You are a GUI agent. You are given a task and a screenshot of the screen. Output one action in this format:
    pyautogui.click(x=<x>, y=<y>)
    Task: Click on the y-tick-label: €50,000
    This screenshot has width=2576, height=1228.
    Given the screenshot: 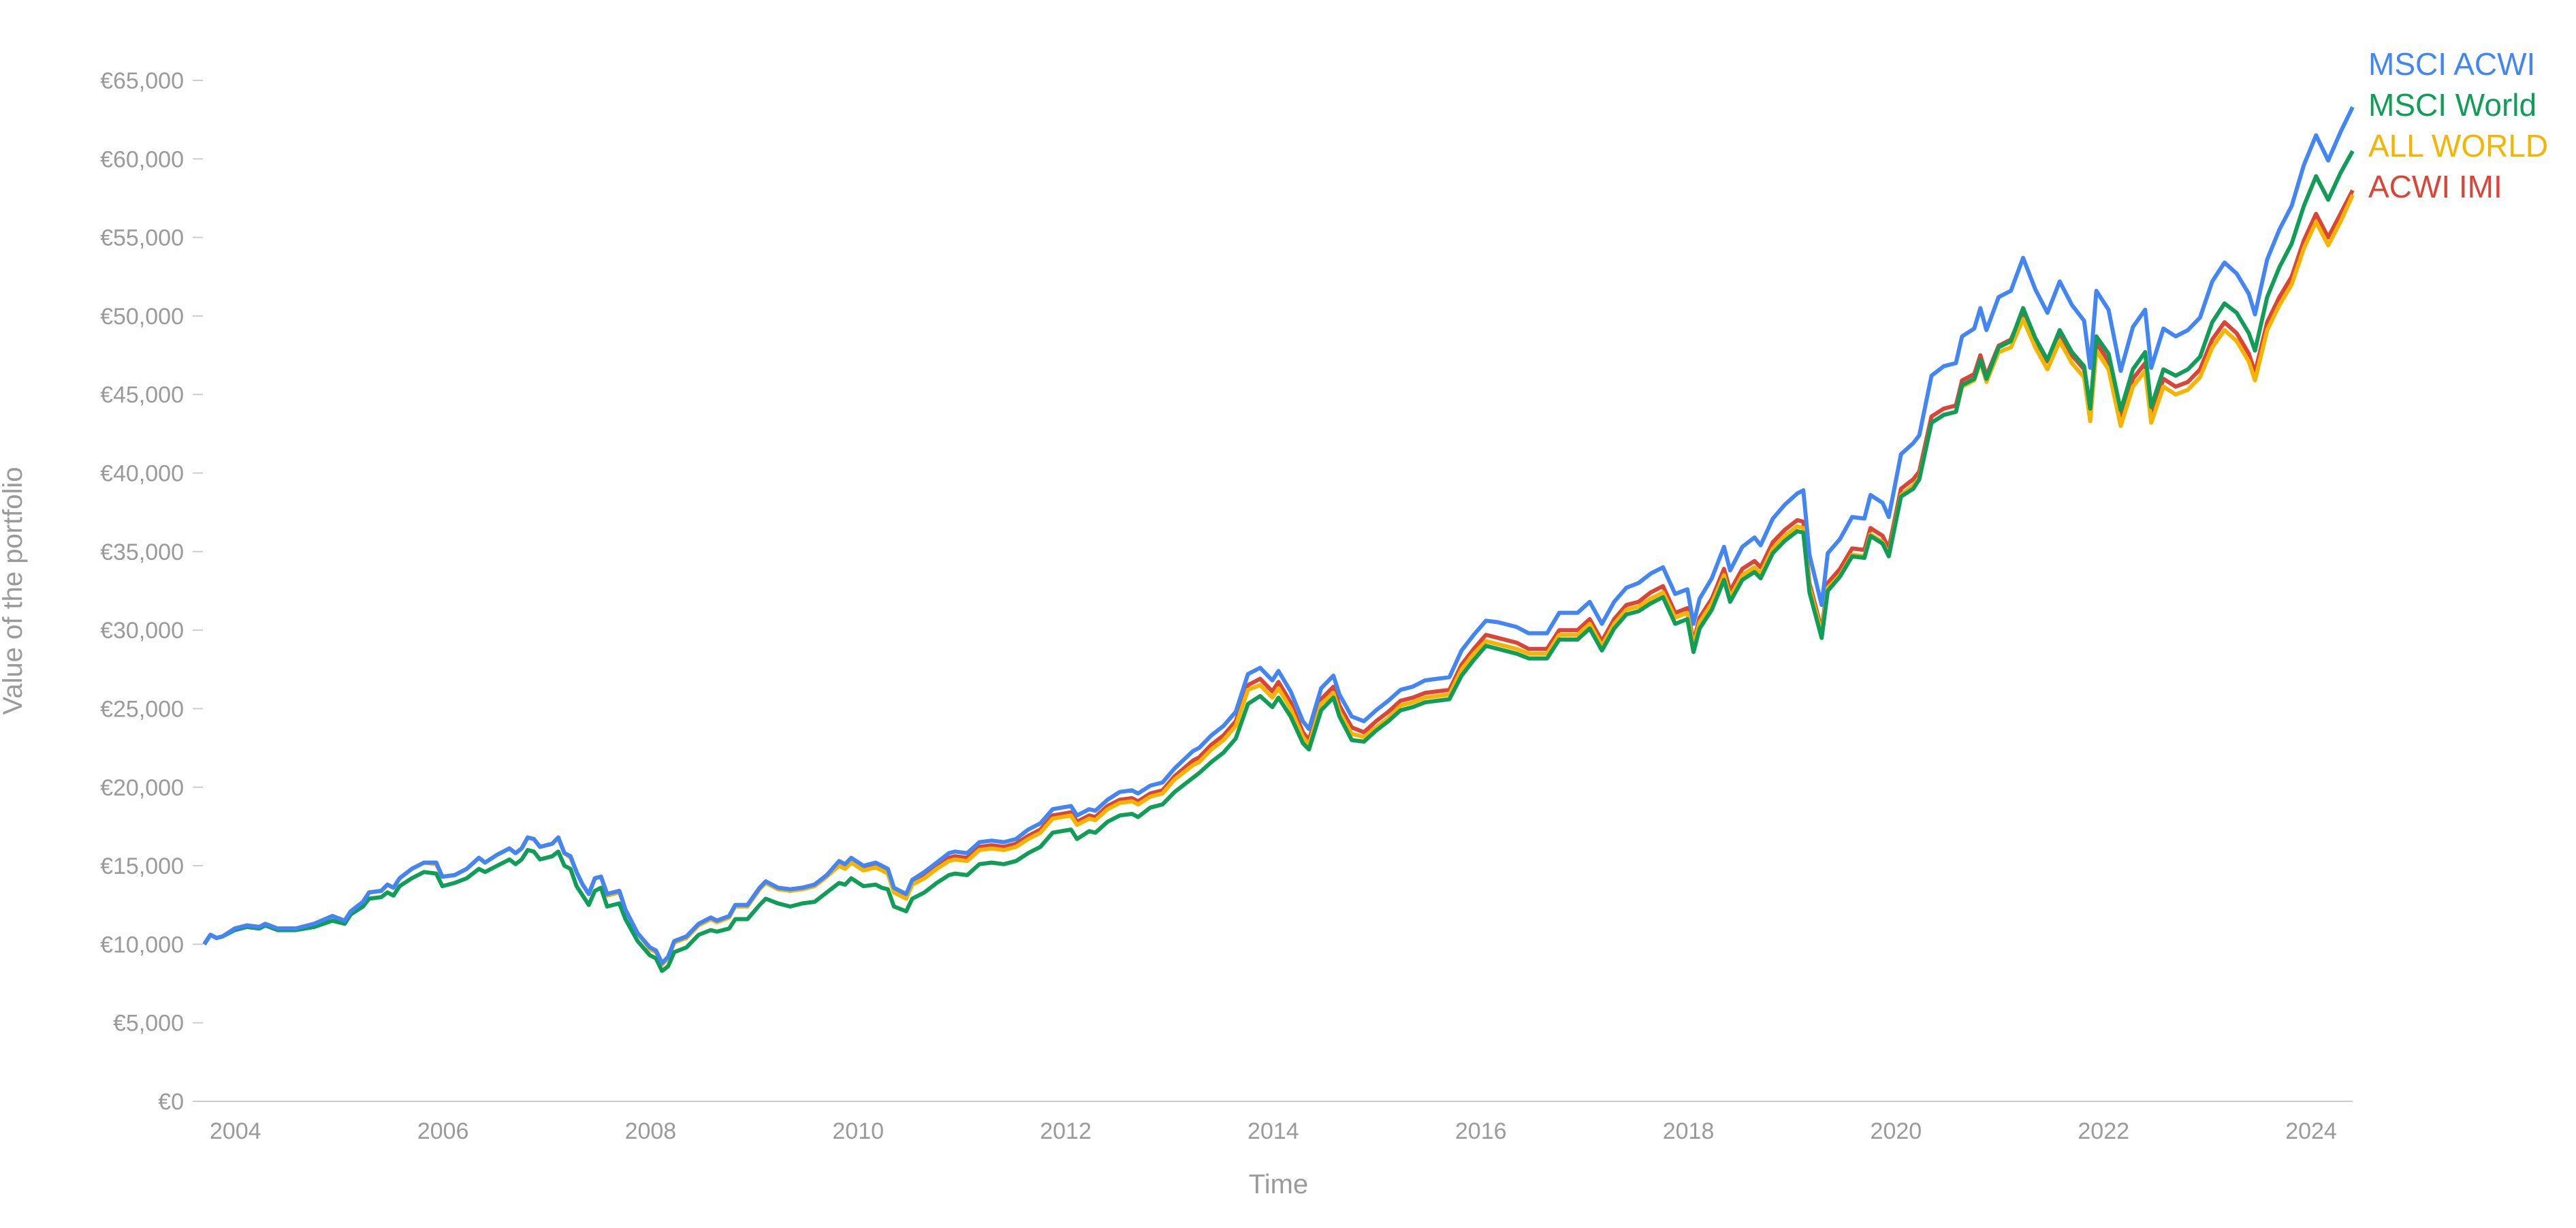 What is the action you would take?
    pyautogui.click(x=142, y=317)
    